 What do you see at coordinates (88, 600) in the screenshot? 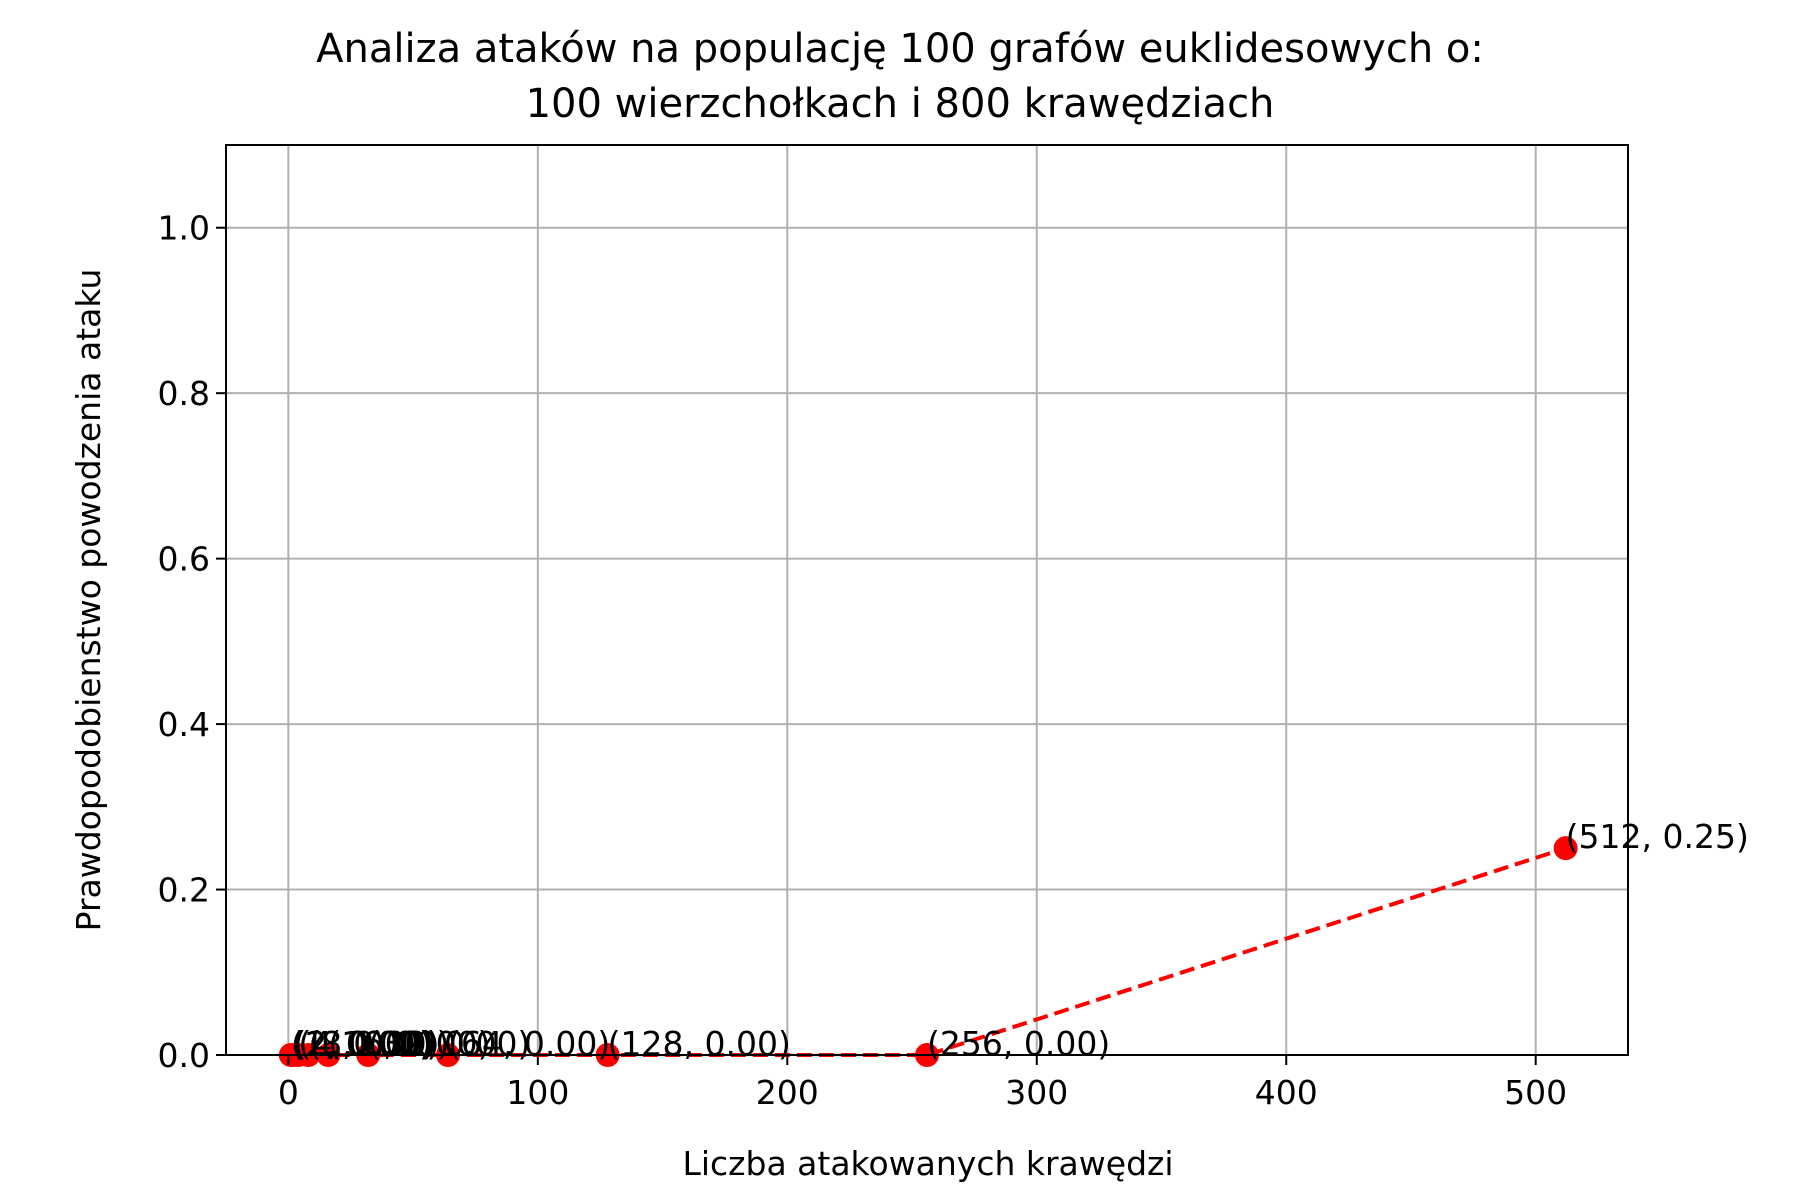
I see `y-axis-label: Prawdopodobienstwo powodzenia ataku` at bounding box center [88, 600].